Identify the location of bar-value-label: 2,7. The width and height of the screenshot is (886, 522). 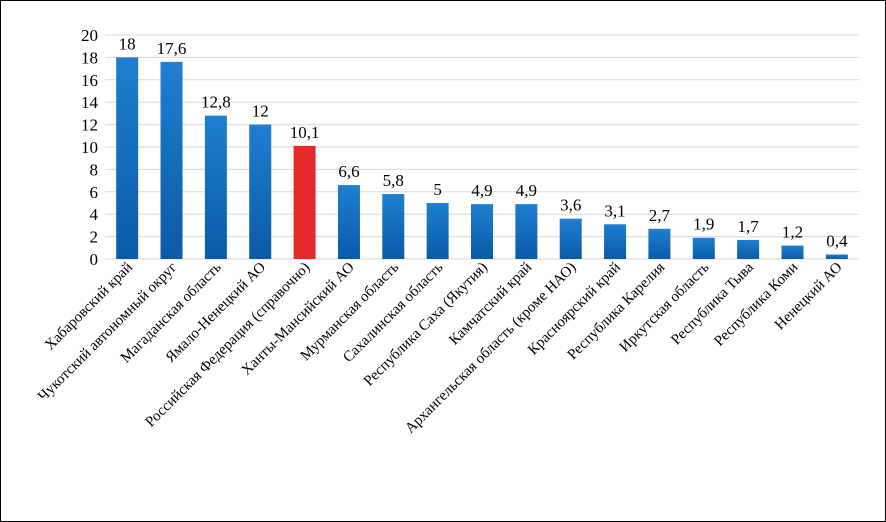
(660, 215).